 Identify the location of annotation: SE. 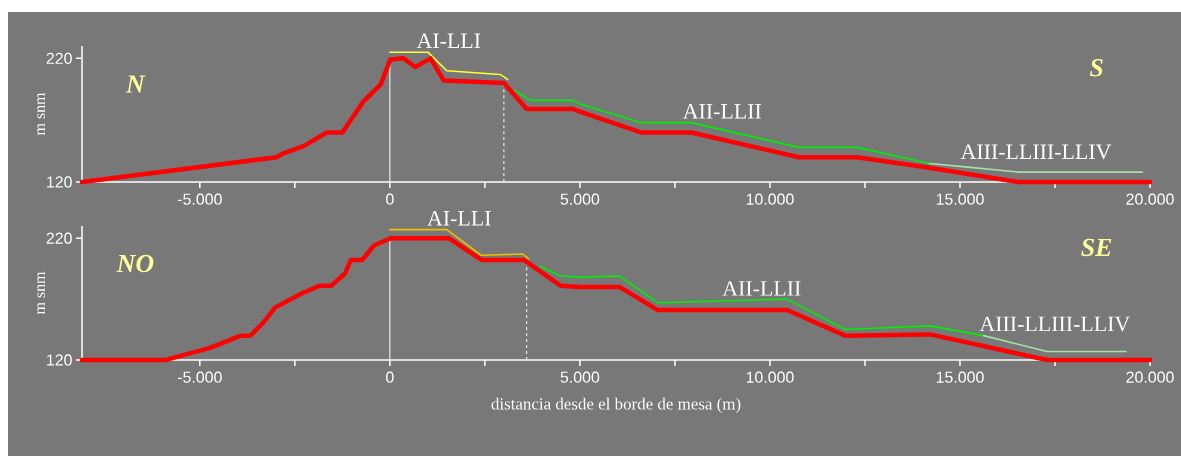
(1096, 247).